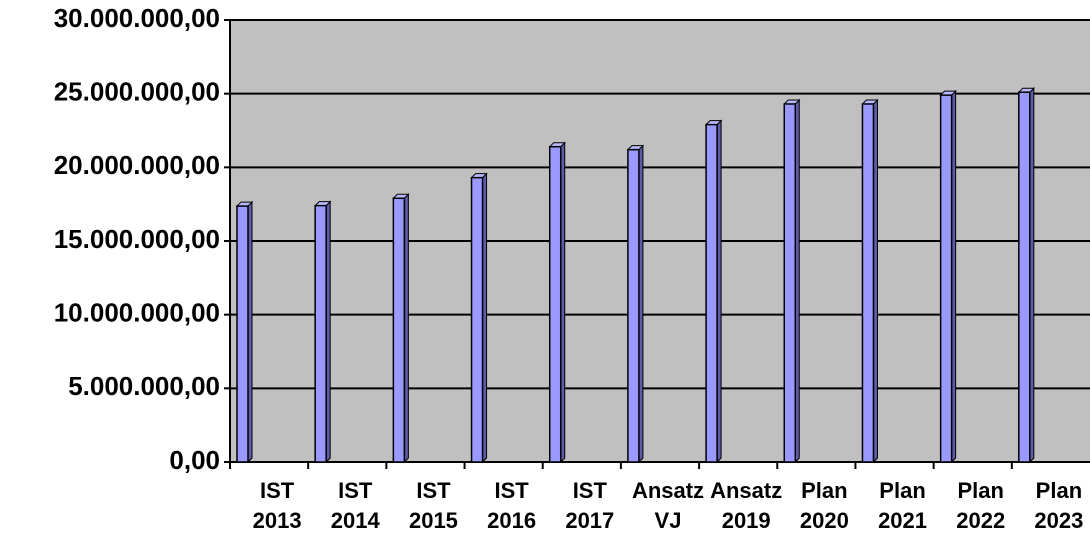  I want to click on x-tick-label: Plan 2021, so click(902, 505).